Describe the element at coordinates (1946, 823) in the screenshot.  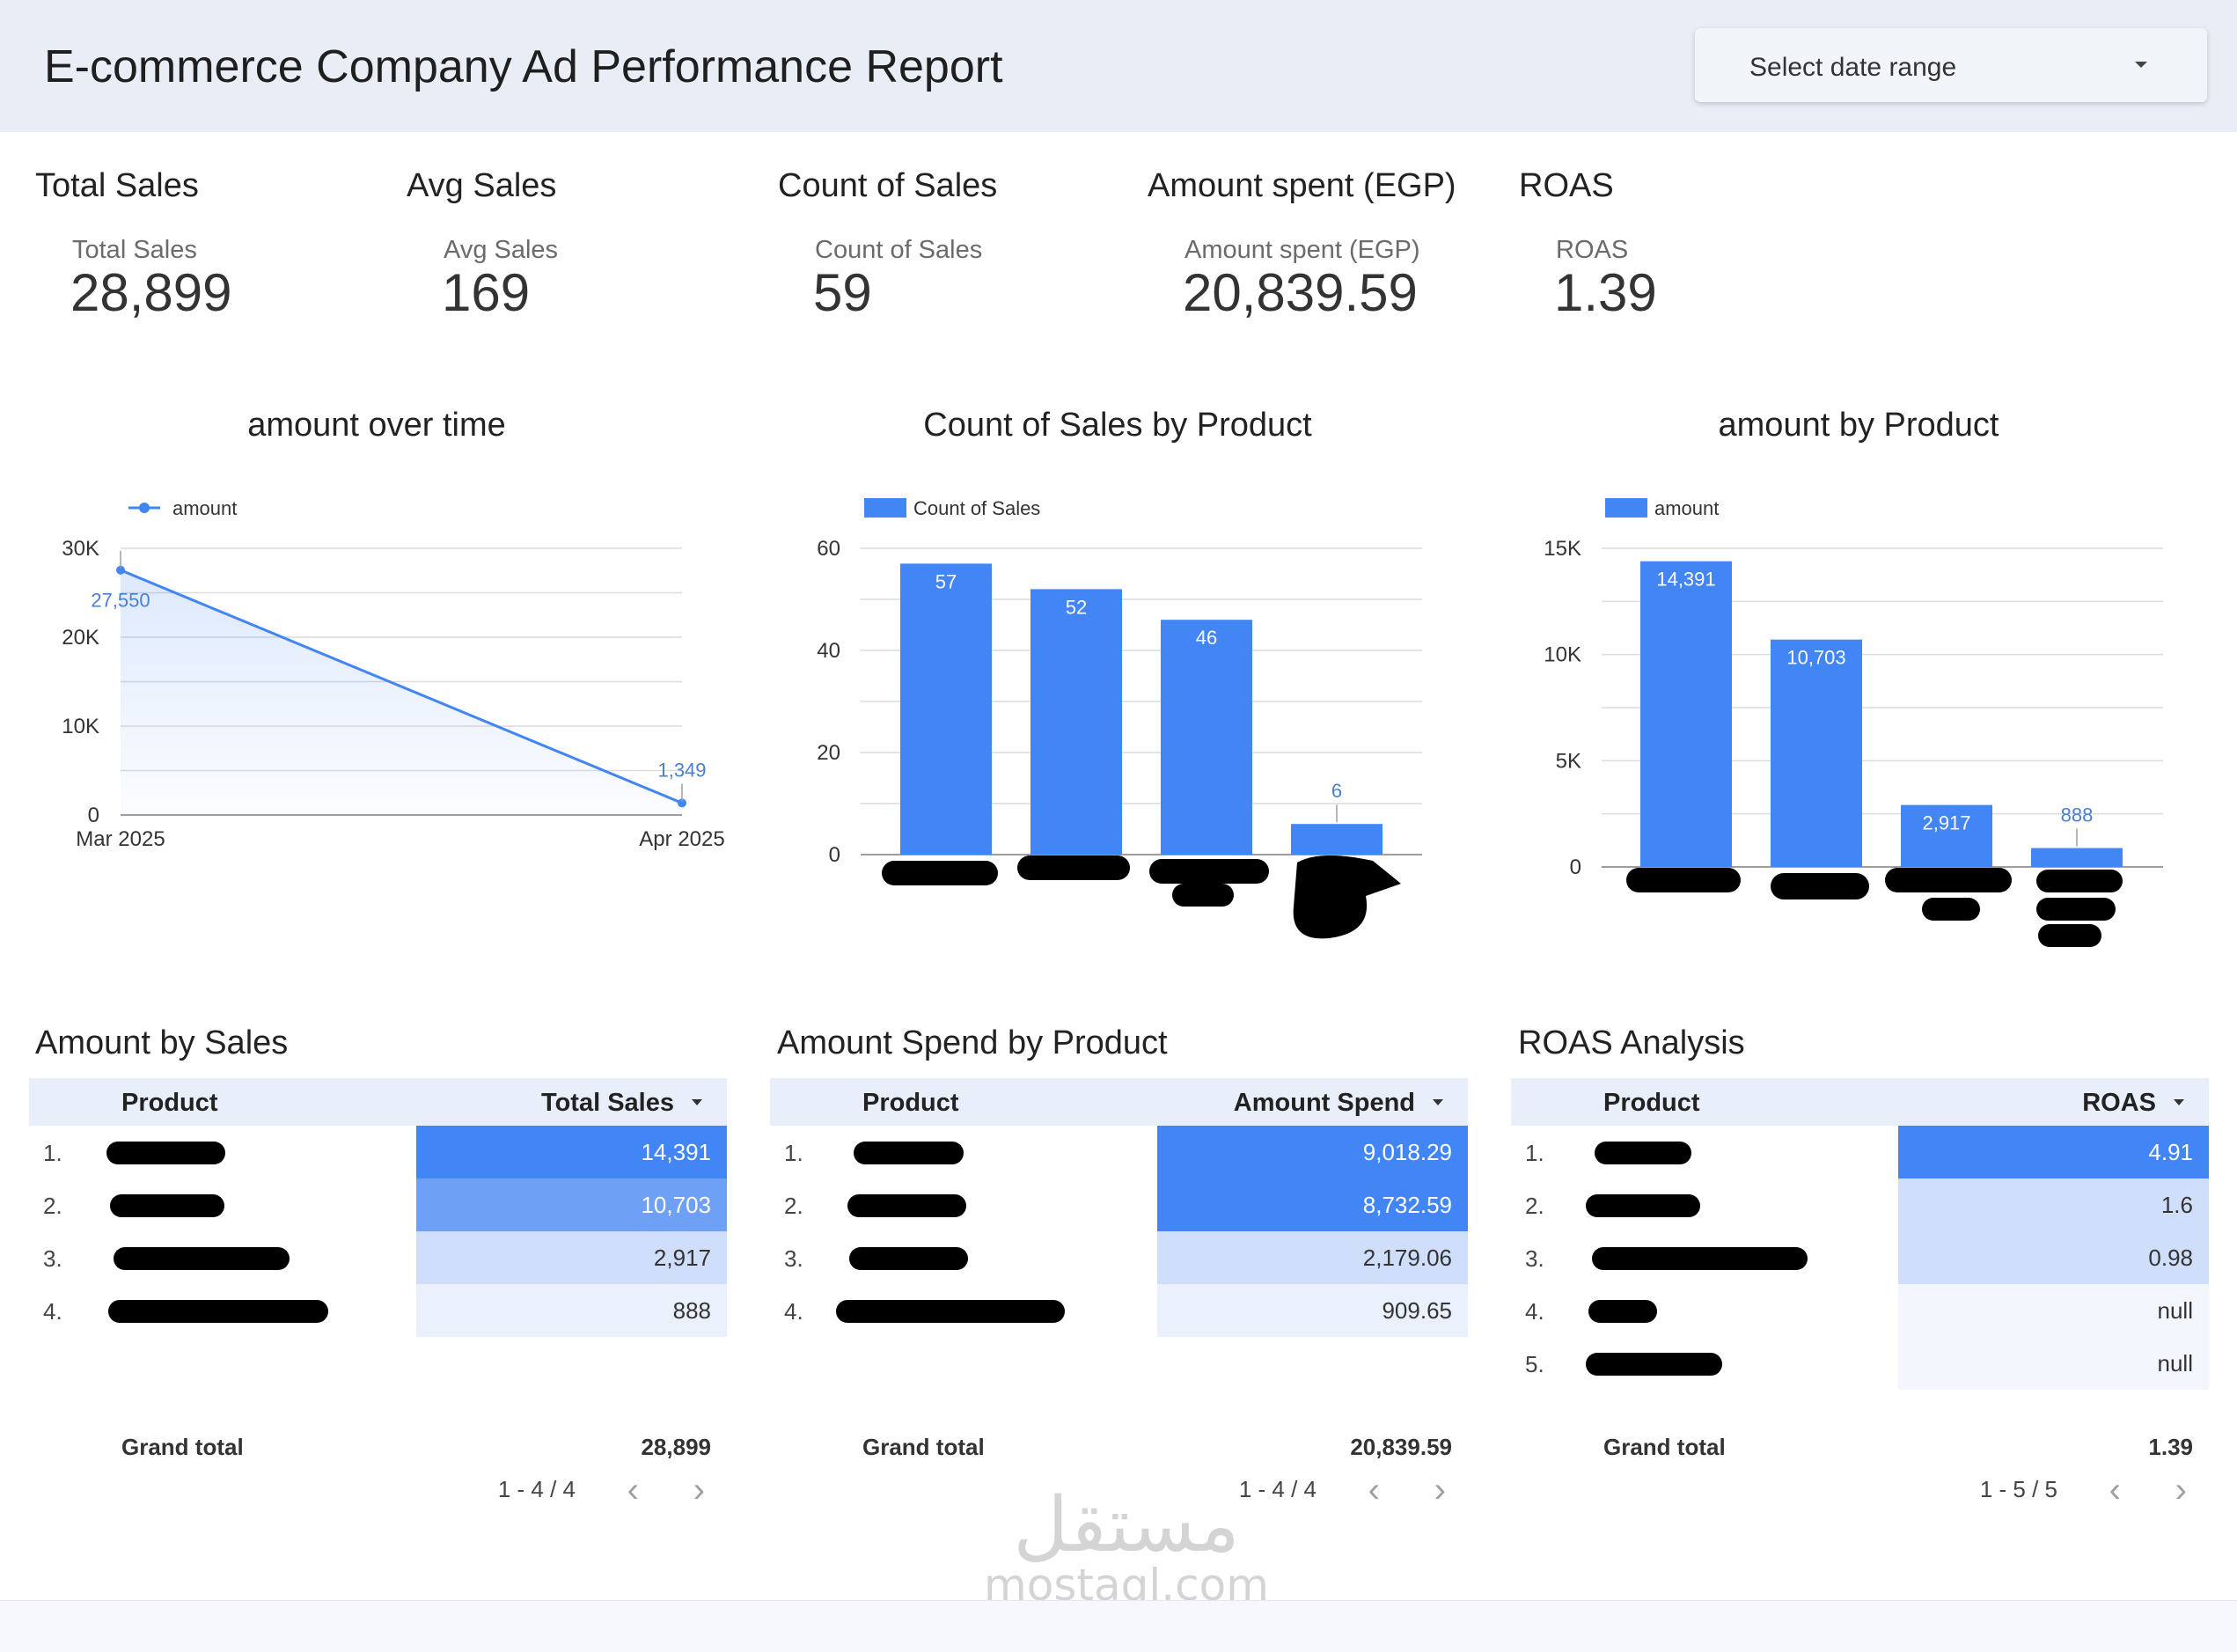
I see `data-label: 2,917` at that location.